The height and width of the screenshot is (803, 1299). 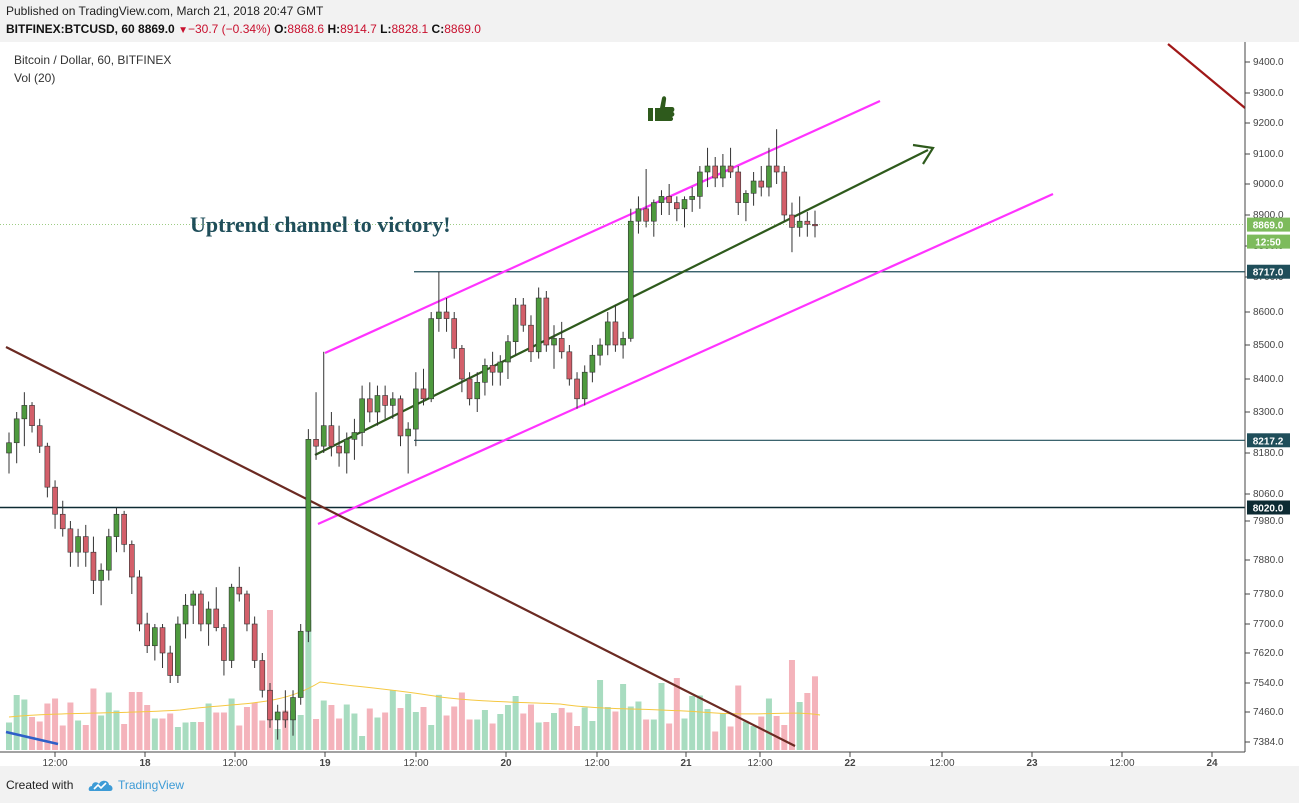 I want to click on price-tick-label: 7540.0, so click(x=1268, y=683).